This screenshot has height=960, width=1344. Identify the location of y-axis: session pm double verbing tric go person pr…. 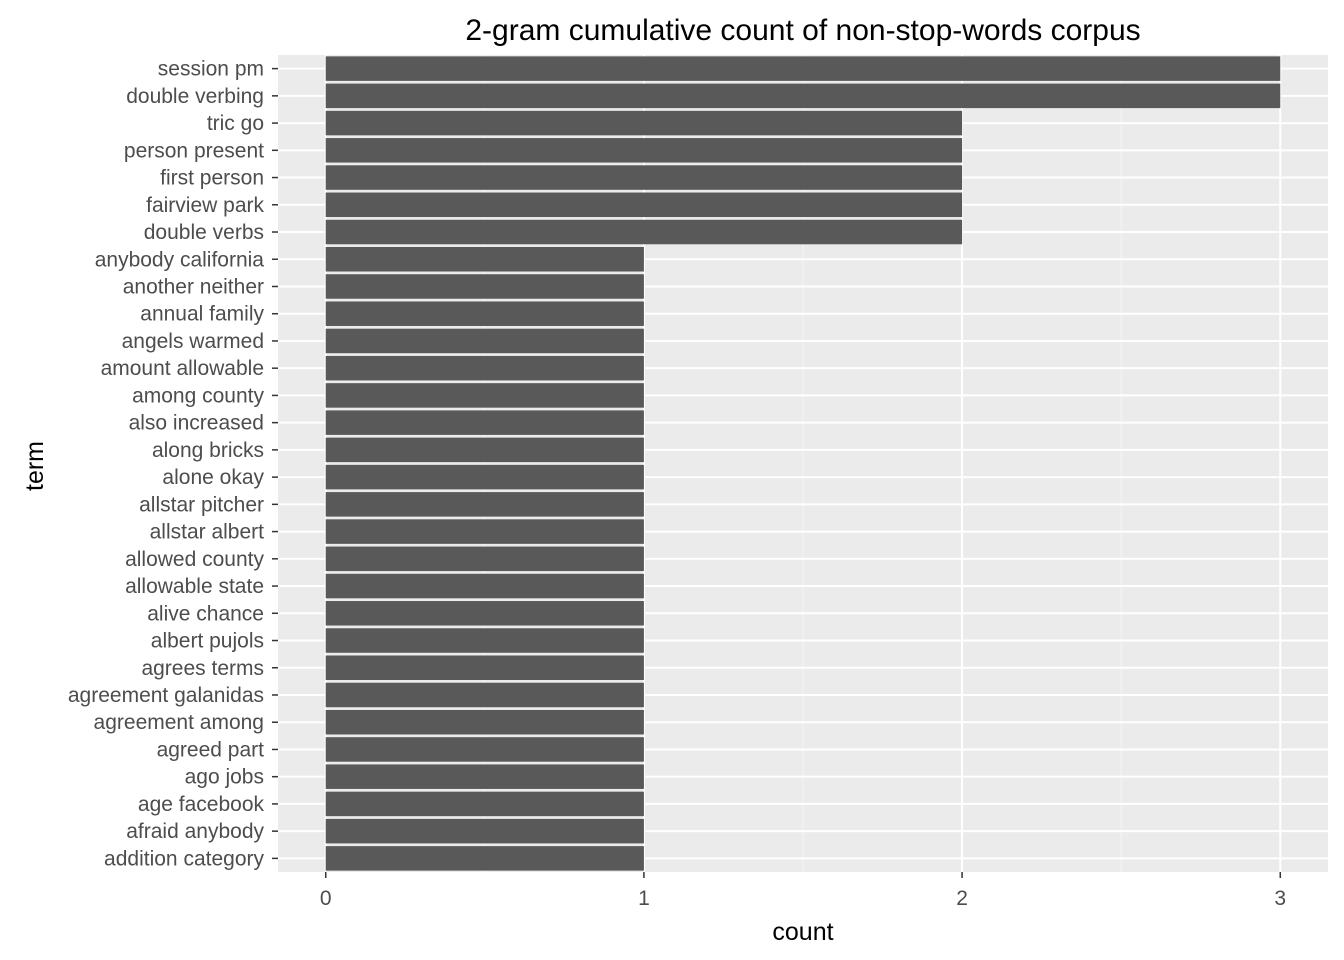
(173, 464).